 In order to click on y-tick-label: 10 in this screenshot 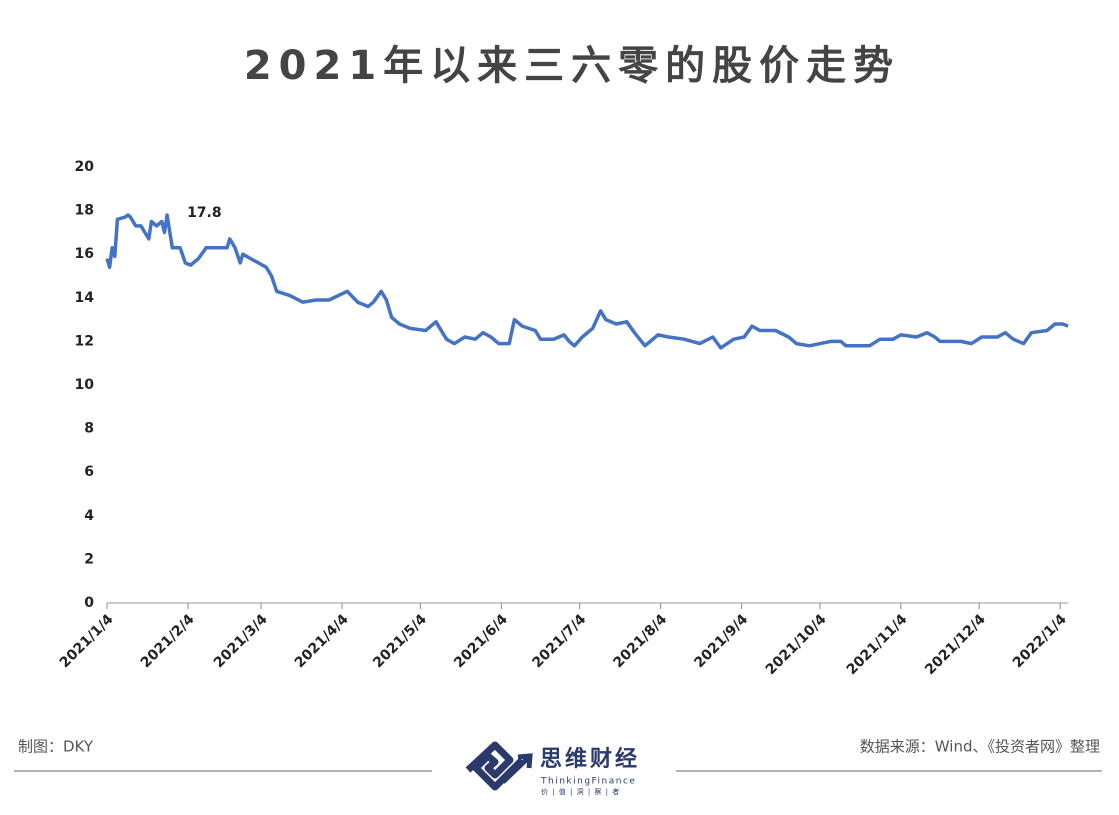, I will do `click(85, 385)`.